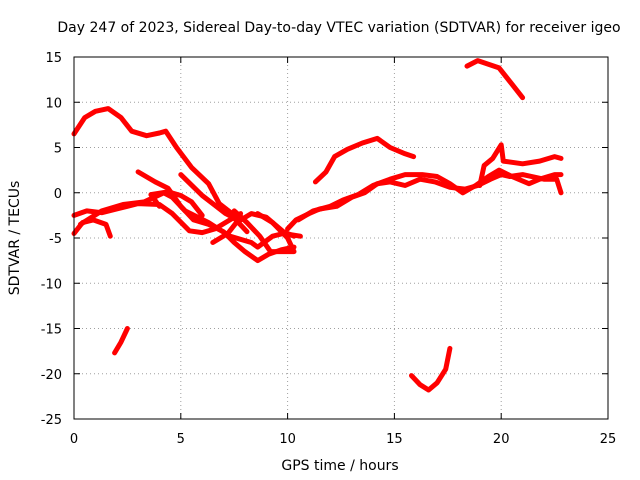 Image resolution: width=640 pixels, height=480 pixels. Describe the element at coordinates (343, 439) in the screenshot. I see `x-tick-labels: 0 5 10 15 20 25` at that location.